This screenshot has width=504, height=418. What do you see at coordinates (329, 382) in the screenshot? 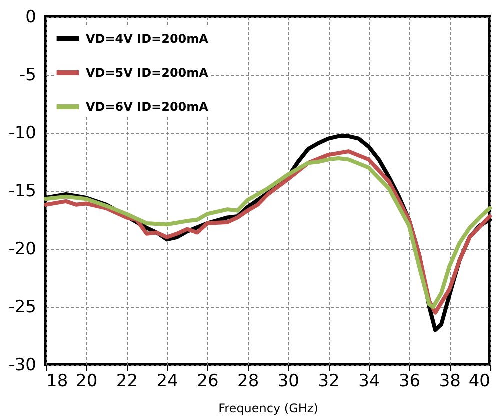
I see `x-tick-label: 32` at bounding box center [329, 382].